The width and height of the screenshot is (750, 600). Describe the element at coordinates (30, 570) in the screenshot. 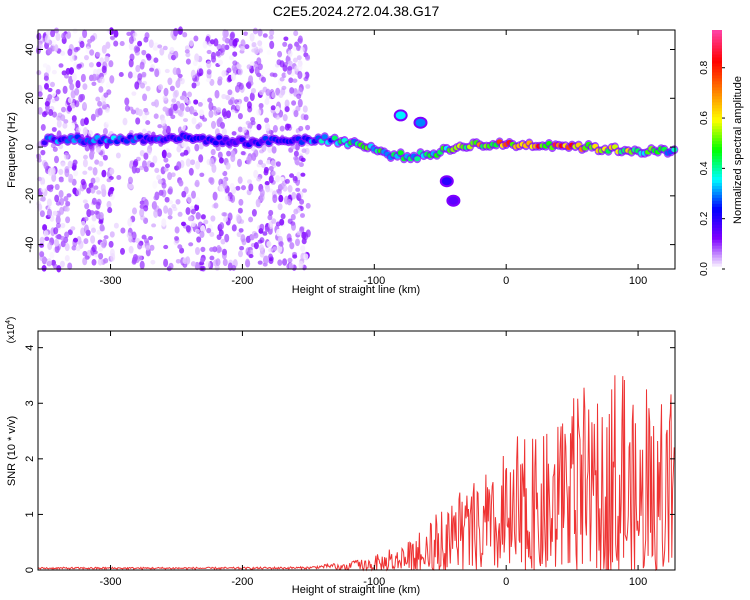

I see `y-tick-label: 0` at that location.